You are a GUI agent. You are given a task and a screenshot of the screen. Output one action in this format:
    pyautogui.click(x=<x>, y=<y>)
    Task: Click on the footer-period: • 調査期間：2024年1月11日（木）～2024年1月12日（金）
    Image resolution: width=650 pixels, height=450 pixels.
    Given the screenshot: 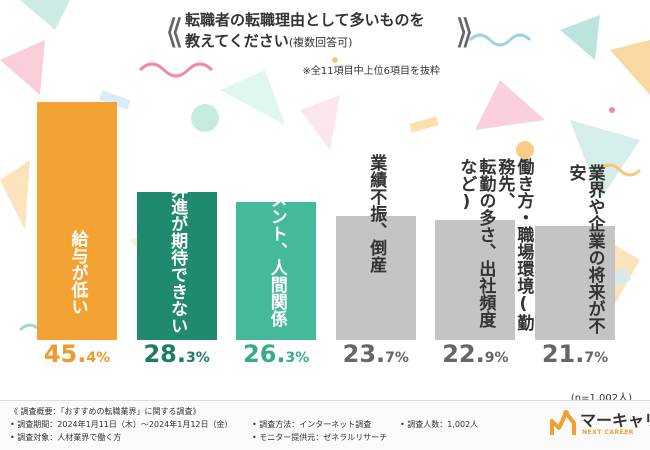 What is the action you would take?
    pyautogui.click(x=121, y=424)
    